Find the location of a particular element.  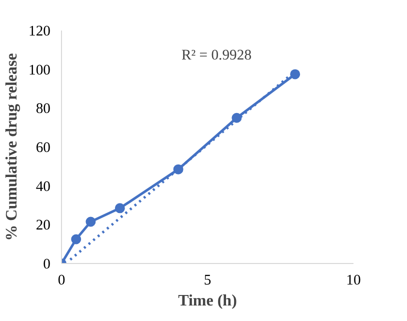

x-tick-label: 0 is located at coordinates (62, 280).